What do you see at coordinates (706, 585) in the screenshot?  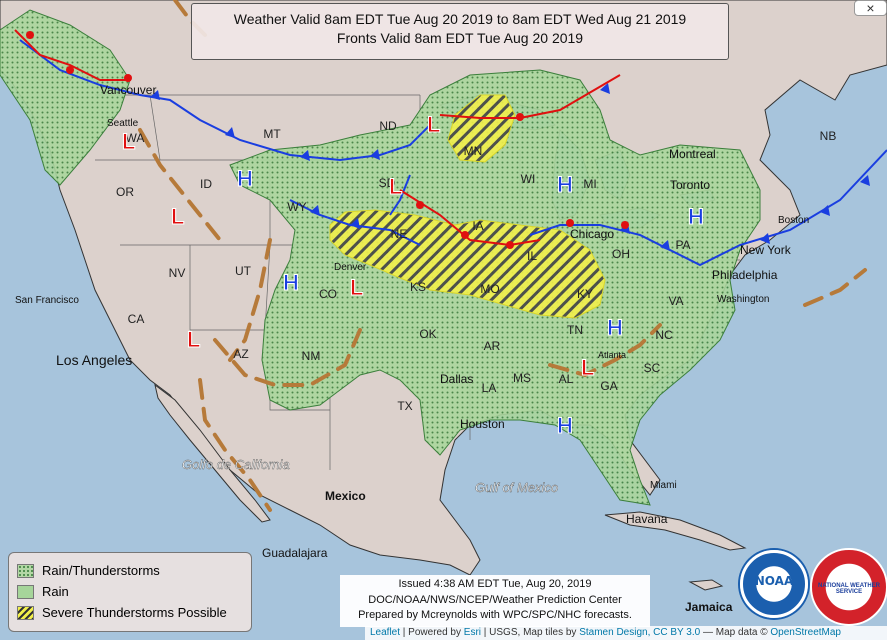 I see `jamaica` at bounding box center [706, 585].